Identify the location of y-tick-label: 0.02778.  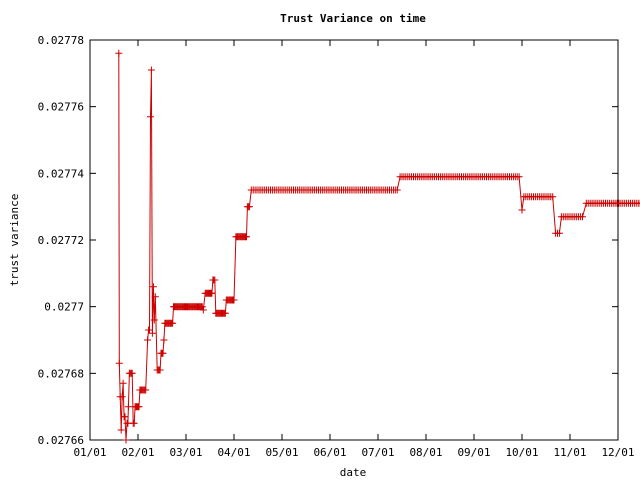
(61, 40).